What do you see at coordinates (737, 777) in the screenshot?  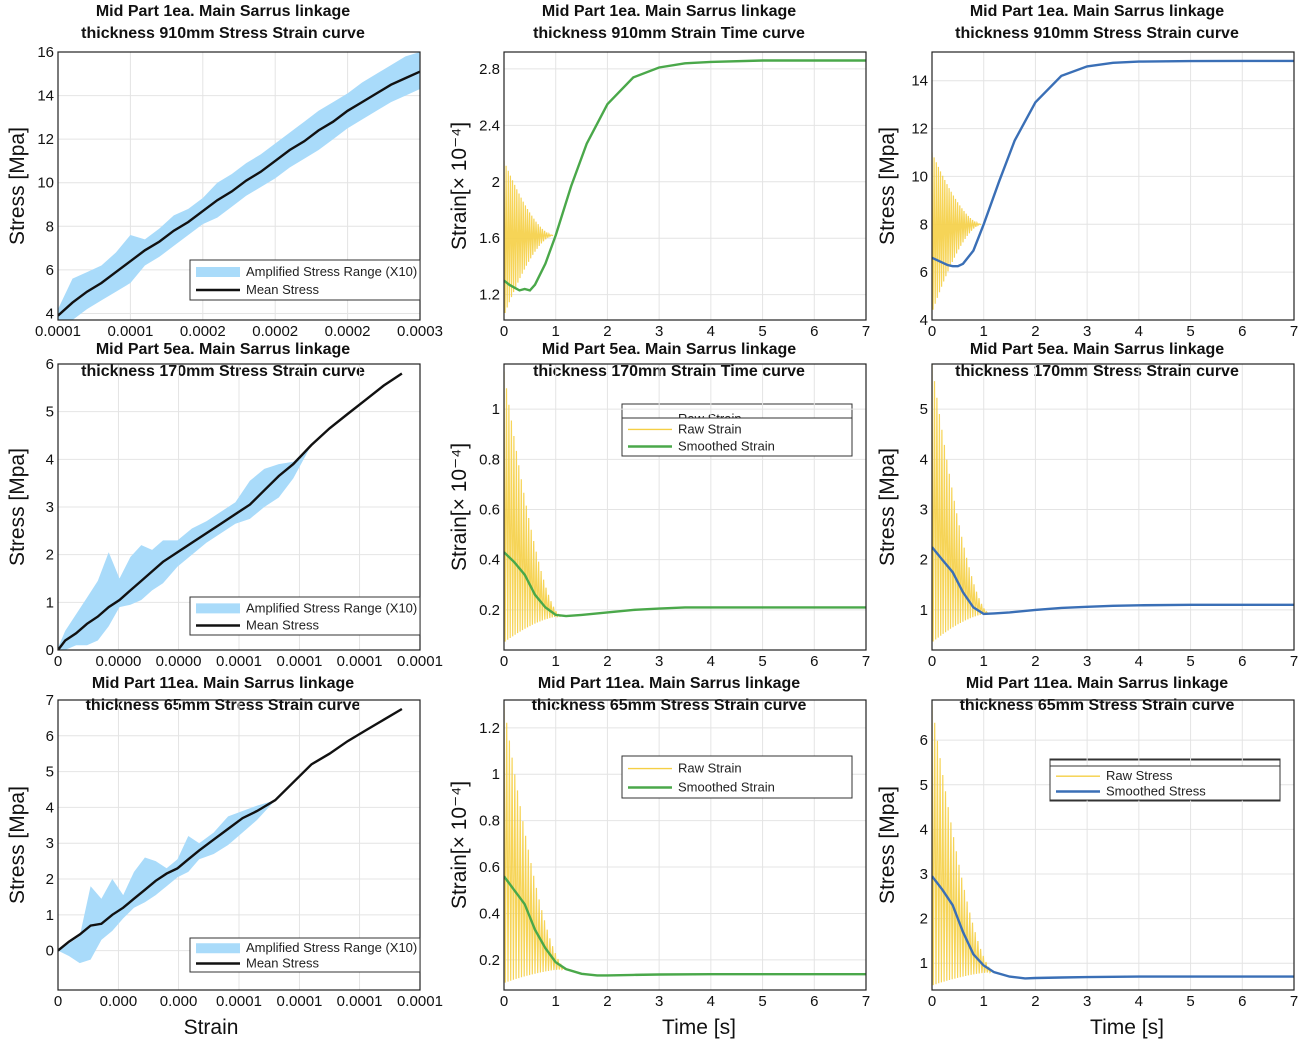 I see `legend: Raw Strain Smoothed Strain` at bounding box center [737, 777].